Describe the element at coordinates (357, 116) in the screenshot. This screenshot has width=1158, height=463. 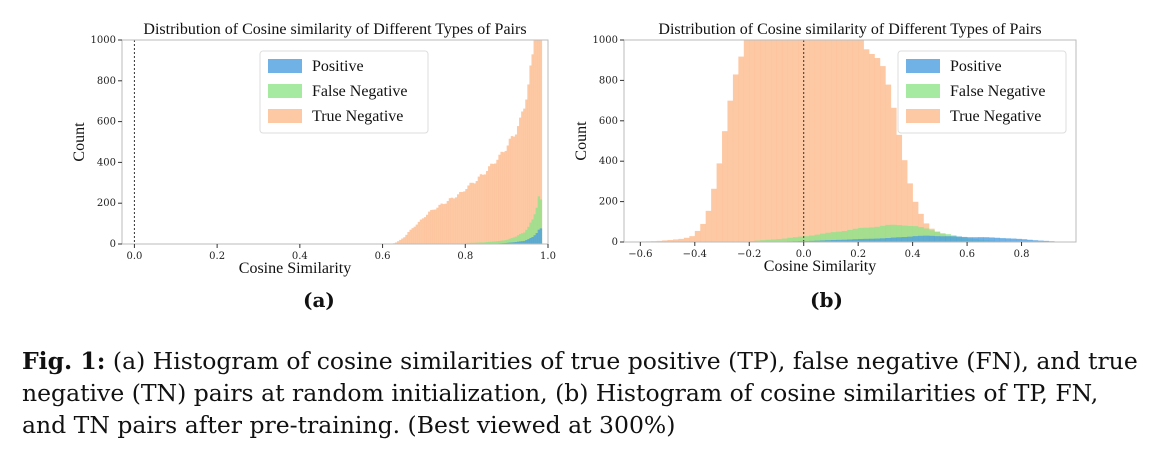
I see `legend-label-true-negative: True Negative` at that location.